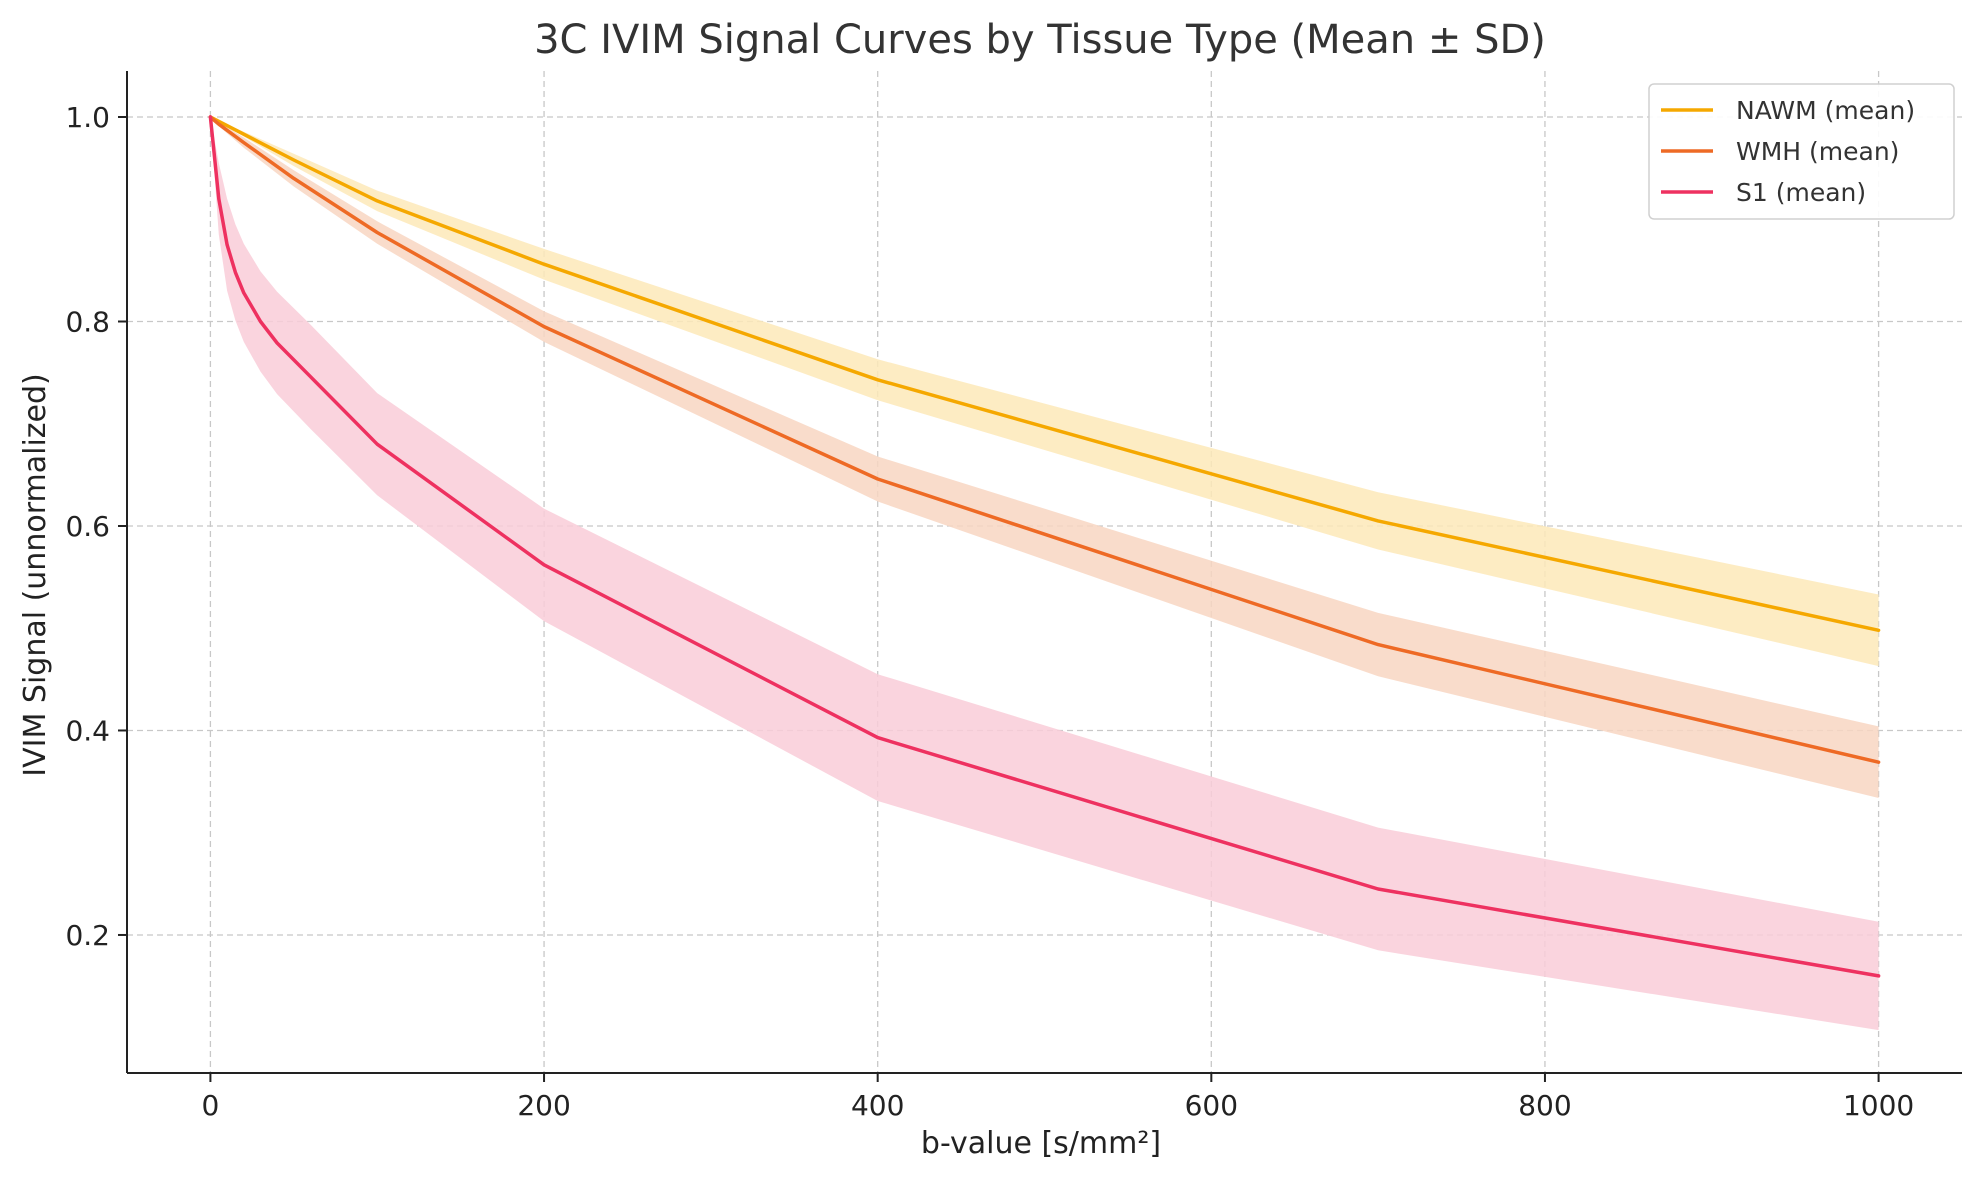 This screenshot has width=1979, height=1180. I want to click on y-tick-label-3: 0.8, so click(87, 322).